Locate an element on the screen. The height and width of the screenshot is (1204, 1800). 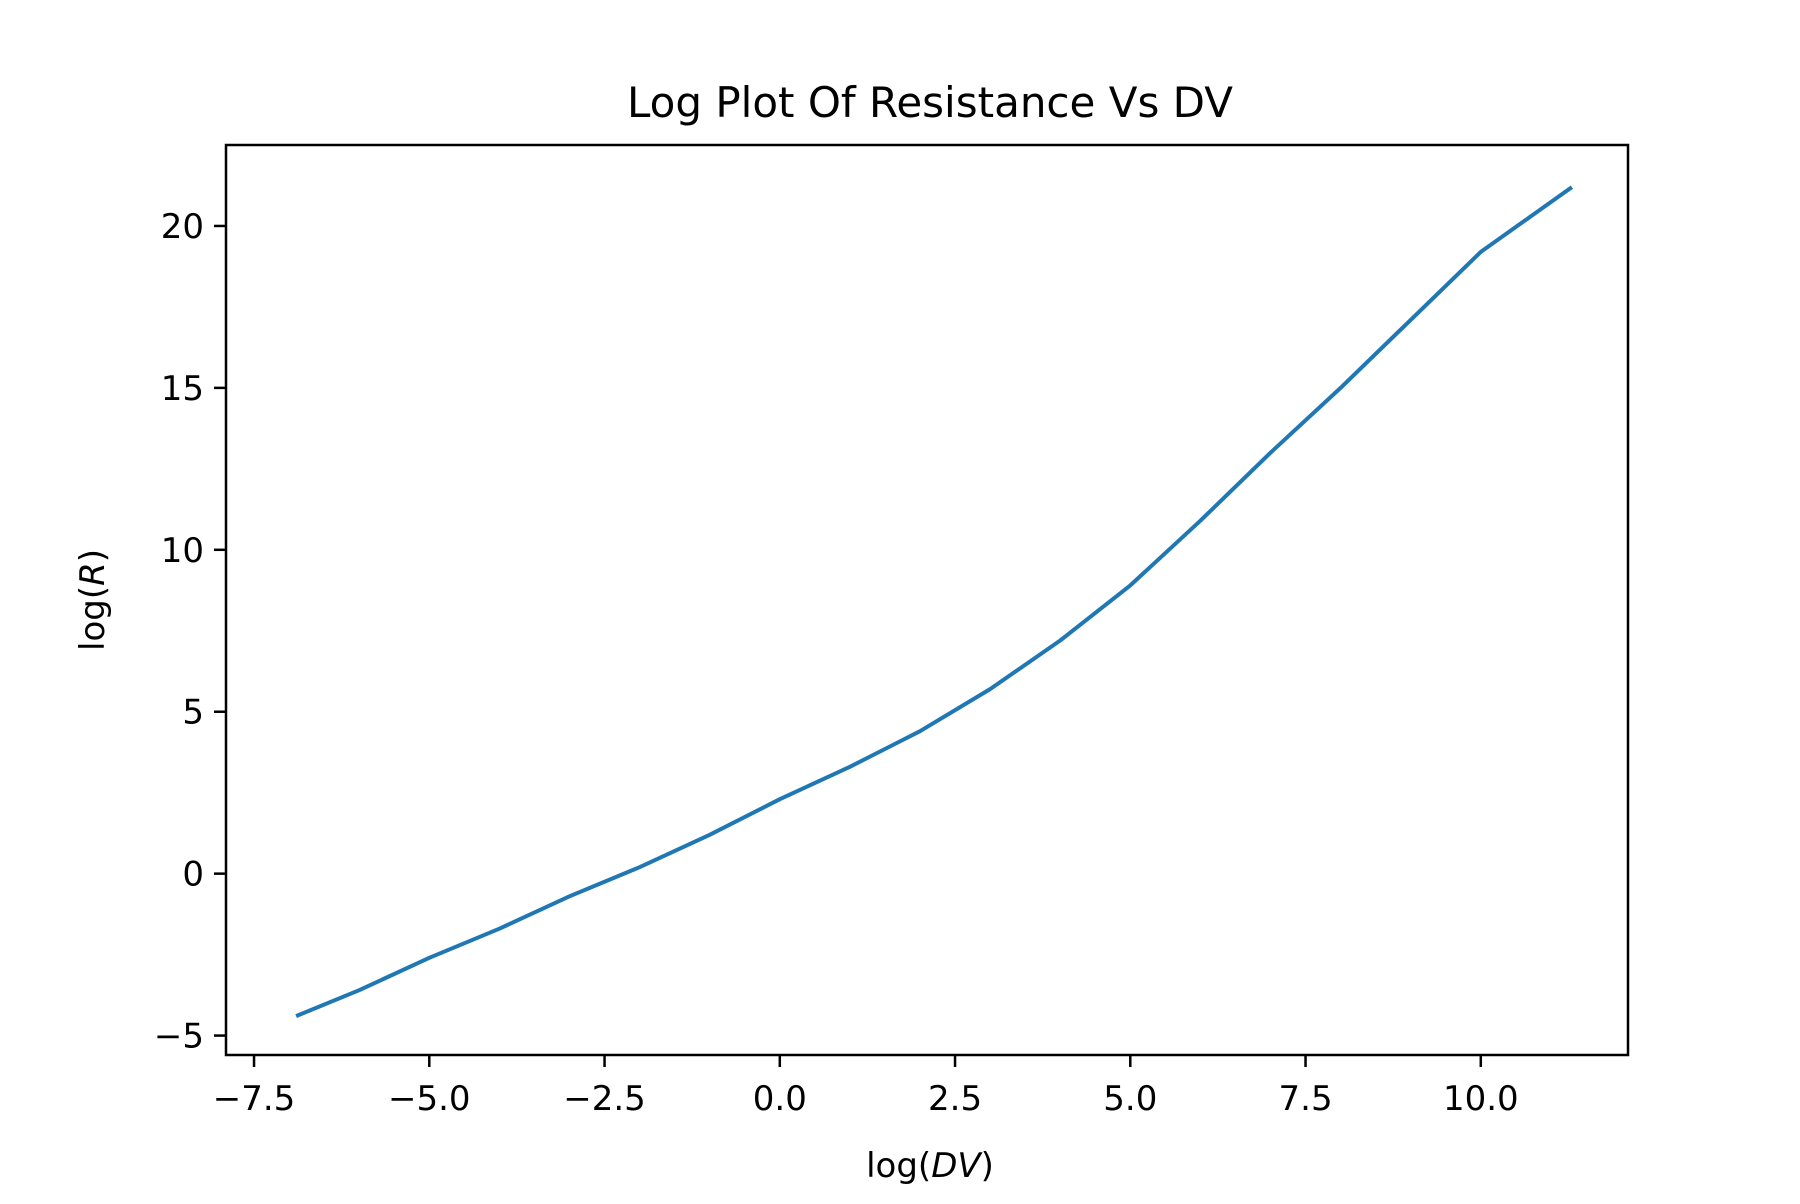
y-tick-label: 15 is located at coordinates (182, 389).